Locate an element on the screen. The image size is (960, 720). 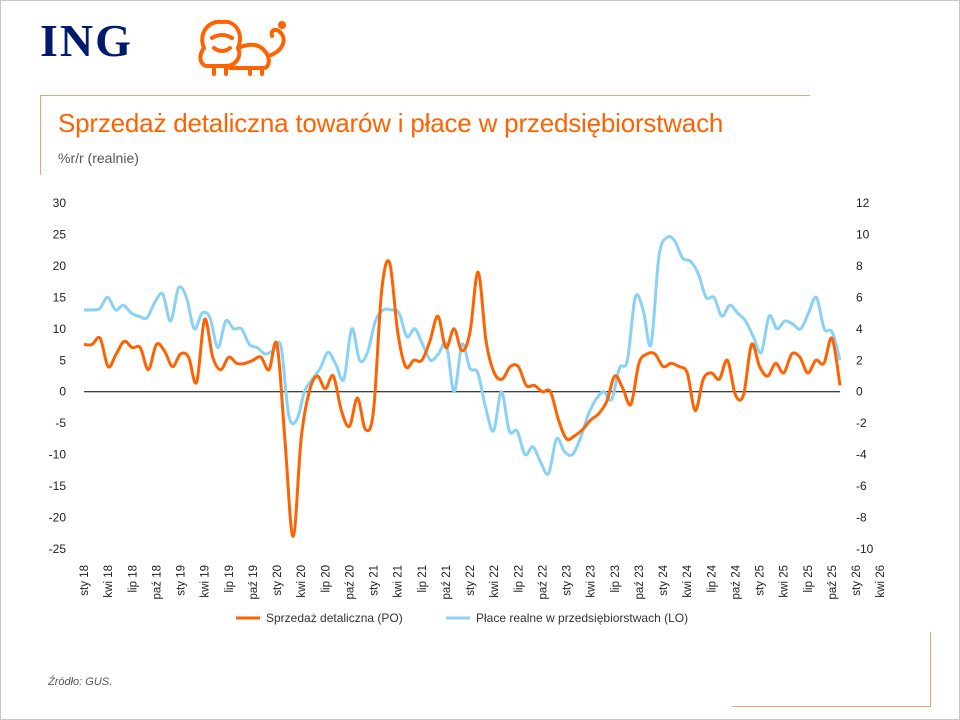
lion-icon is located at coordinates (242, 47).